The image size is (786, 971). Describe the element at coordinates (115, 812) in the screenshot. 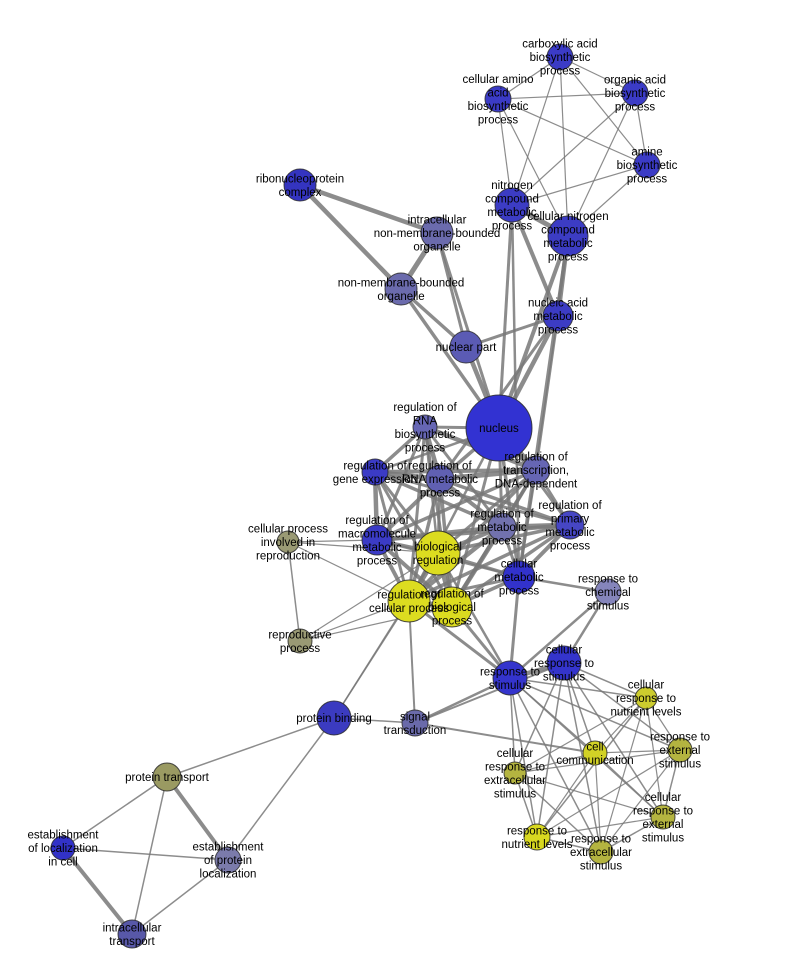

I see `edge-protTrans-estLocCell` at that location.